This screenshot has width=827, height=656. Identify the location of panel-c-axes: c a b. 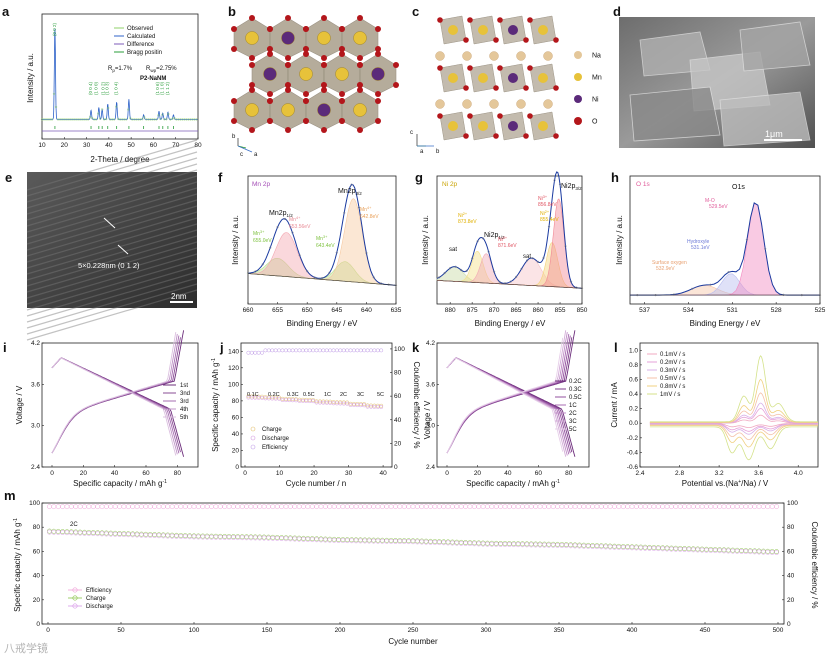
(425, 142).